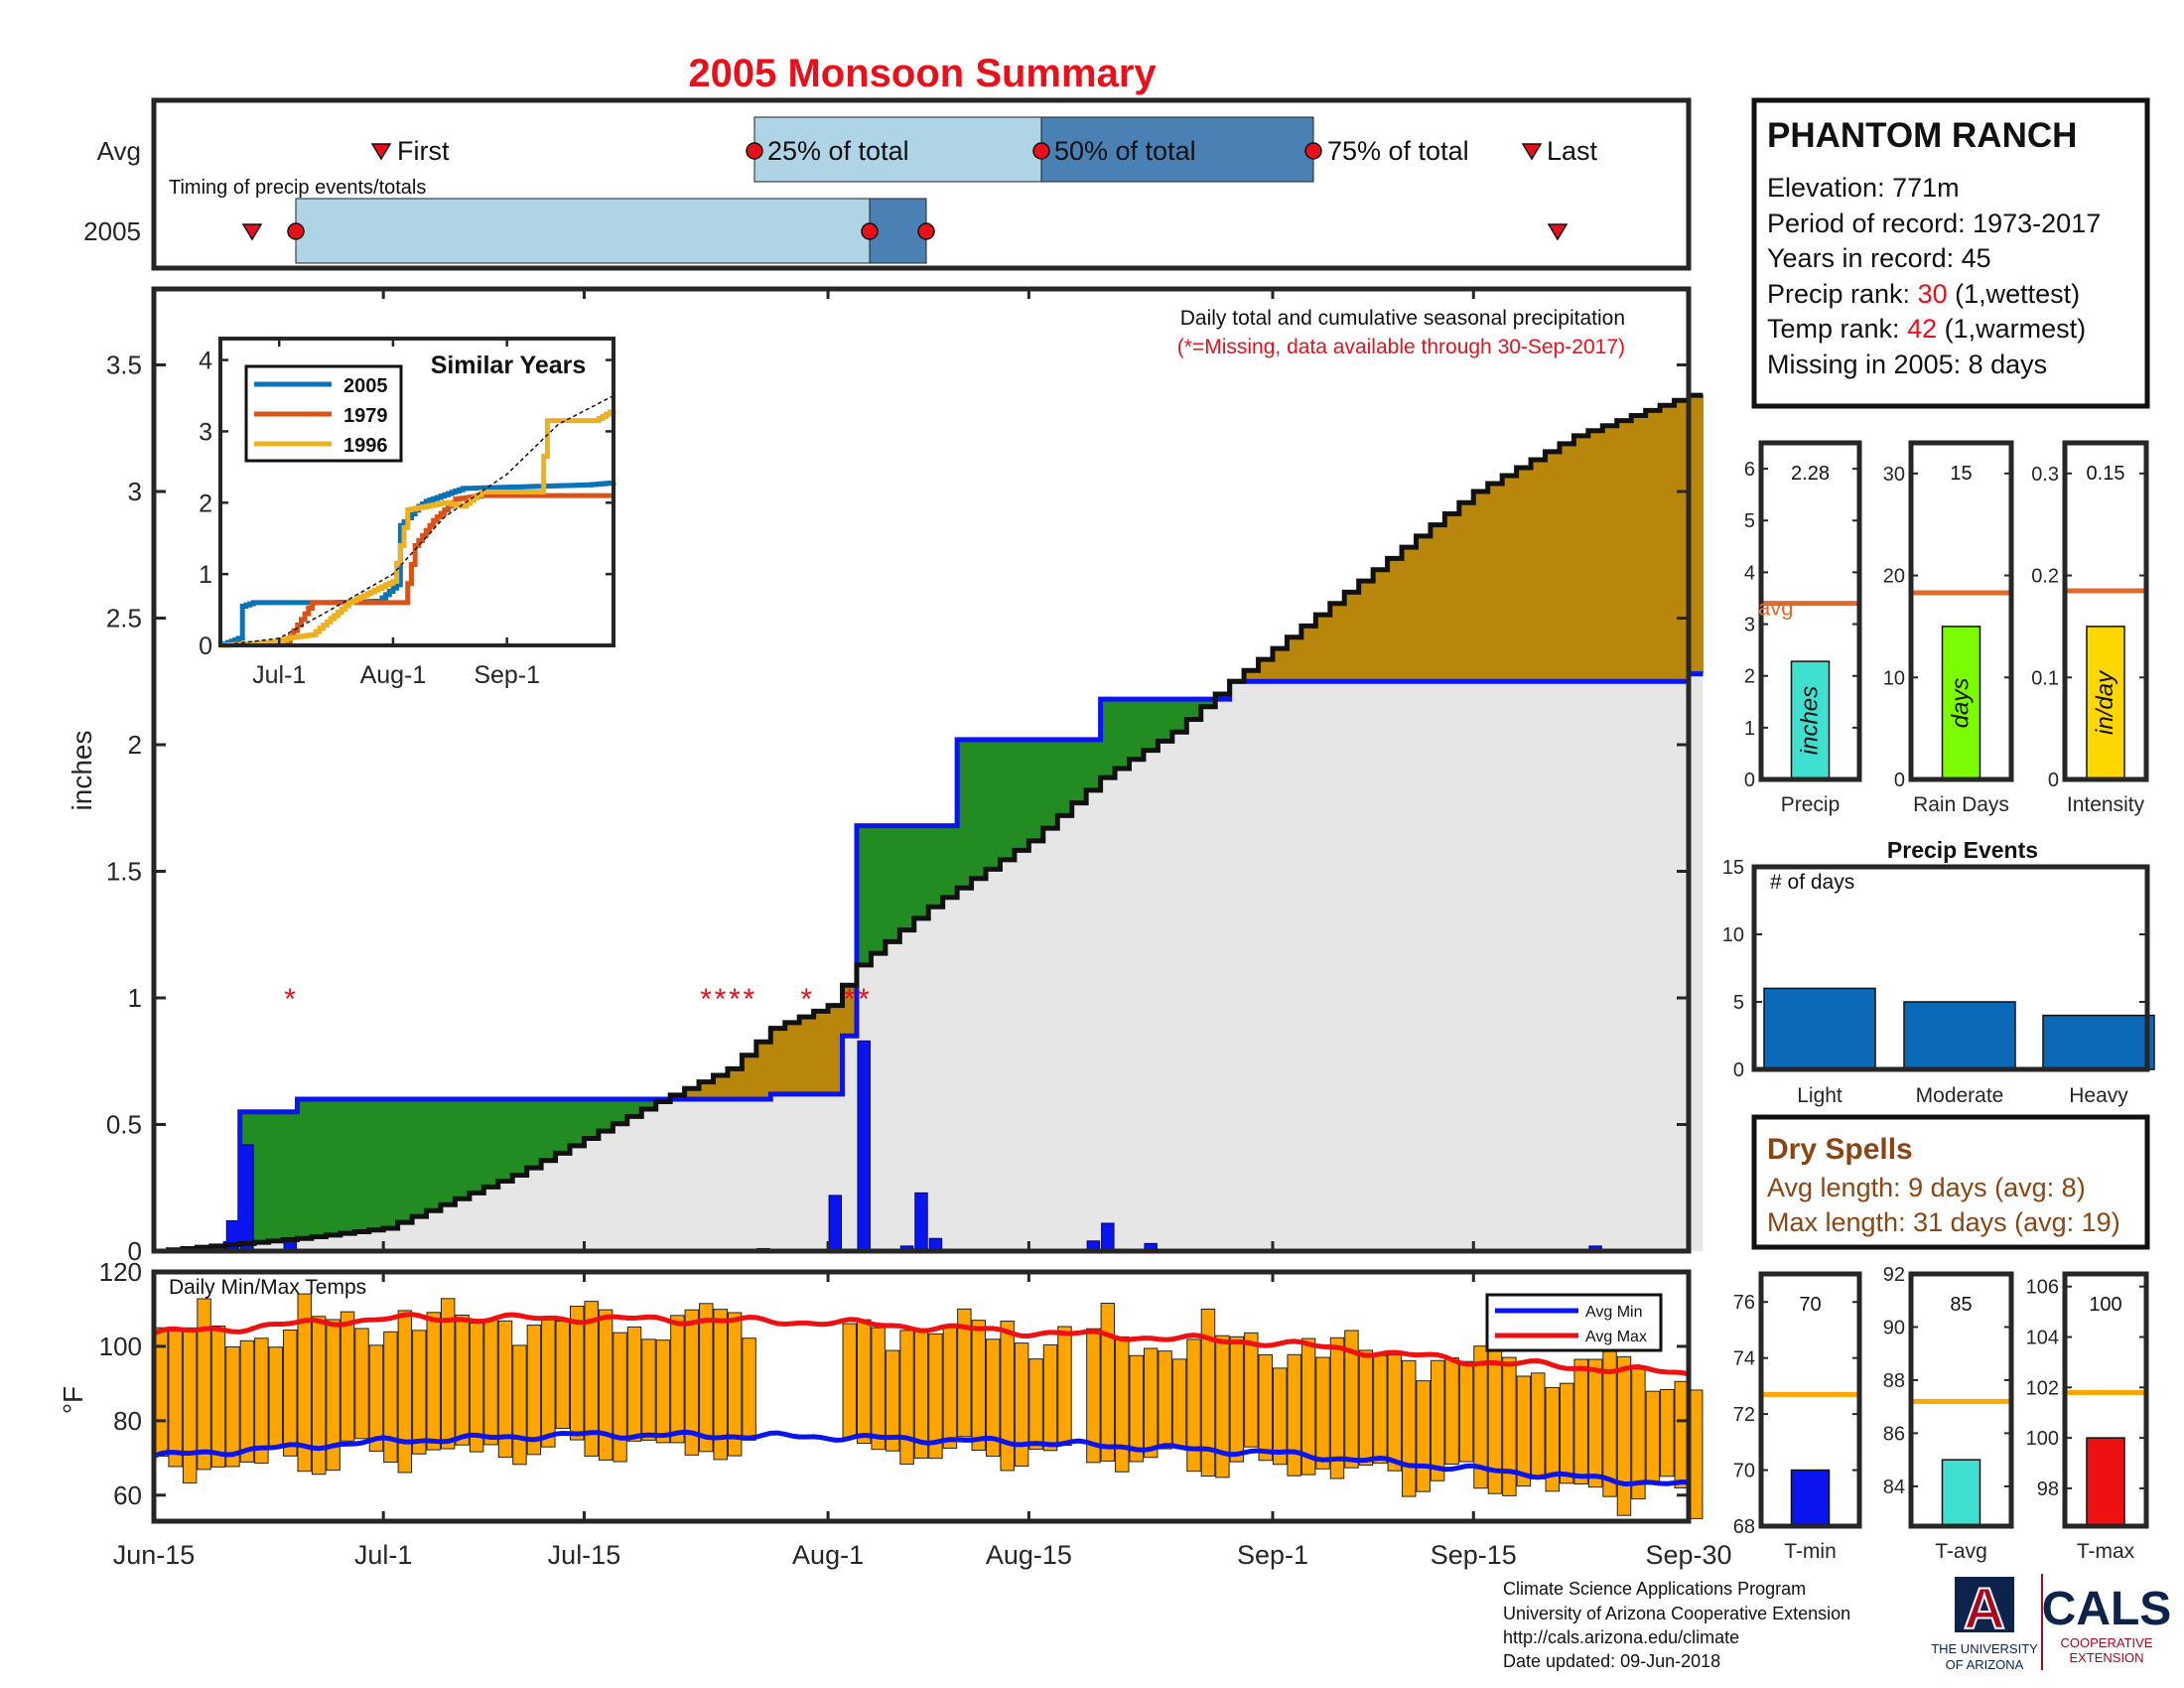  What do you see at coordinates (135, 491) in the screenshot?
I see `main-y-tick-label: 3` at bounding box center [135, 491].